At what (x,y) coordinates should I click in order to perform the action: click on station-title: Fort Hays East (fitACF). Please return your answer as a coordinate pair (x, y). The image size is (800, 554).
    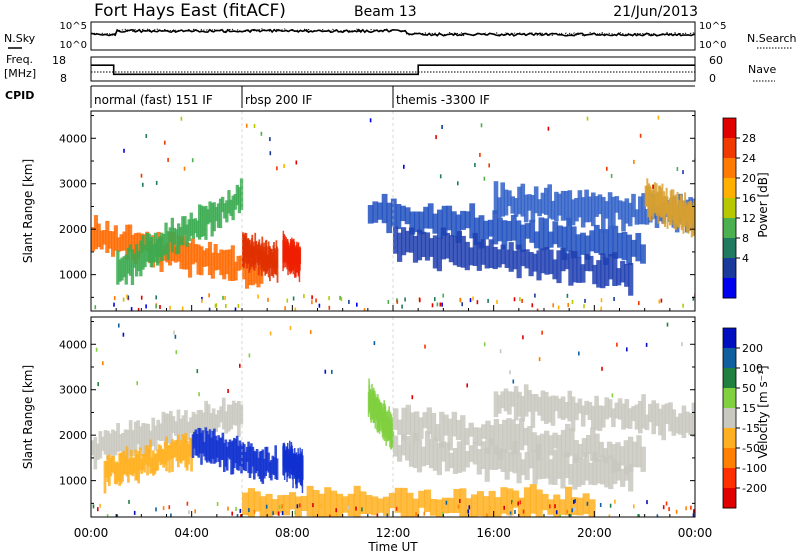
    Looking at the image, I should click on (190, 11).